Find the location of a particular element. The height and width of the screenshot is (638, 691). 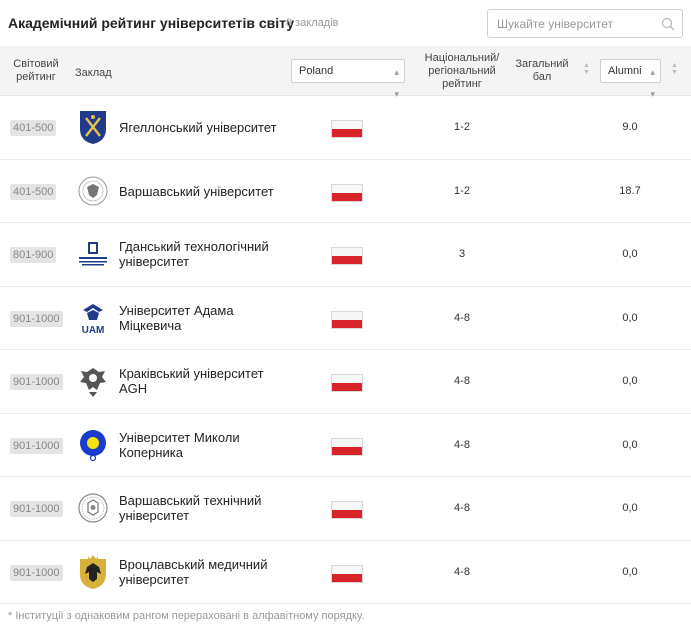

search-box is located at coordinates (585, 23).